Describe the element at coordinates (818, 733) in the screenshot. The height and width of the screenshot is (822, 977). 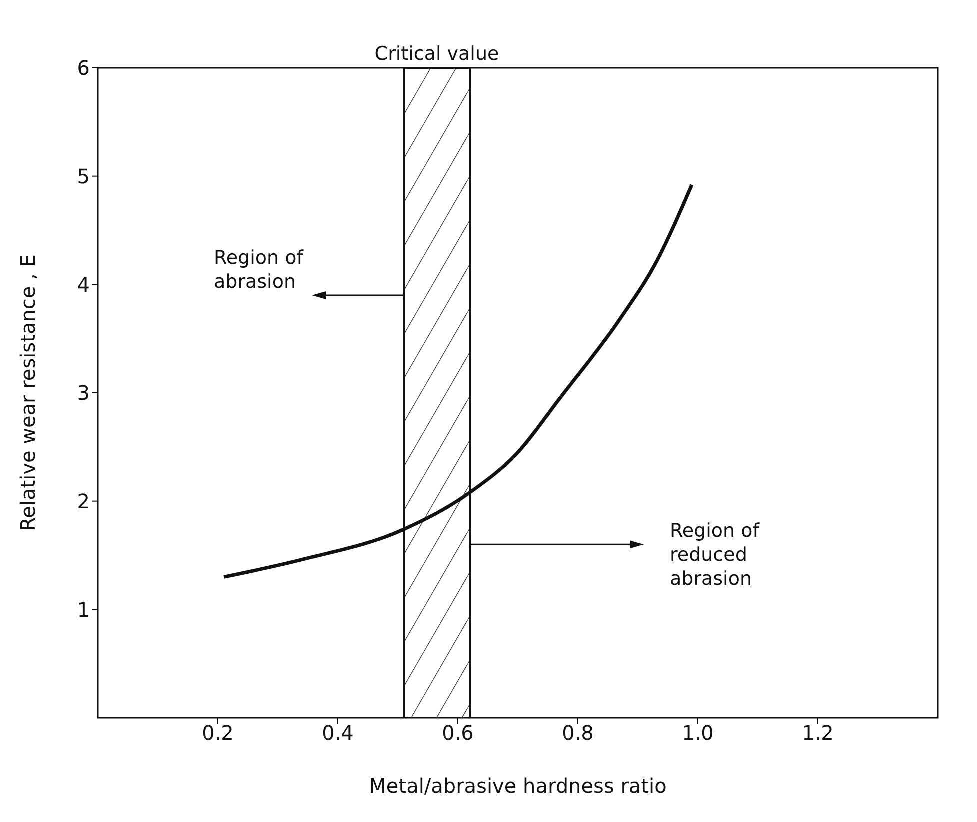
I see `x-tick-label: 1.2` at that location.